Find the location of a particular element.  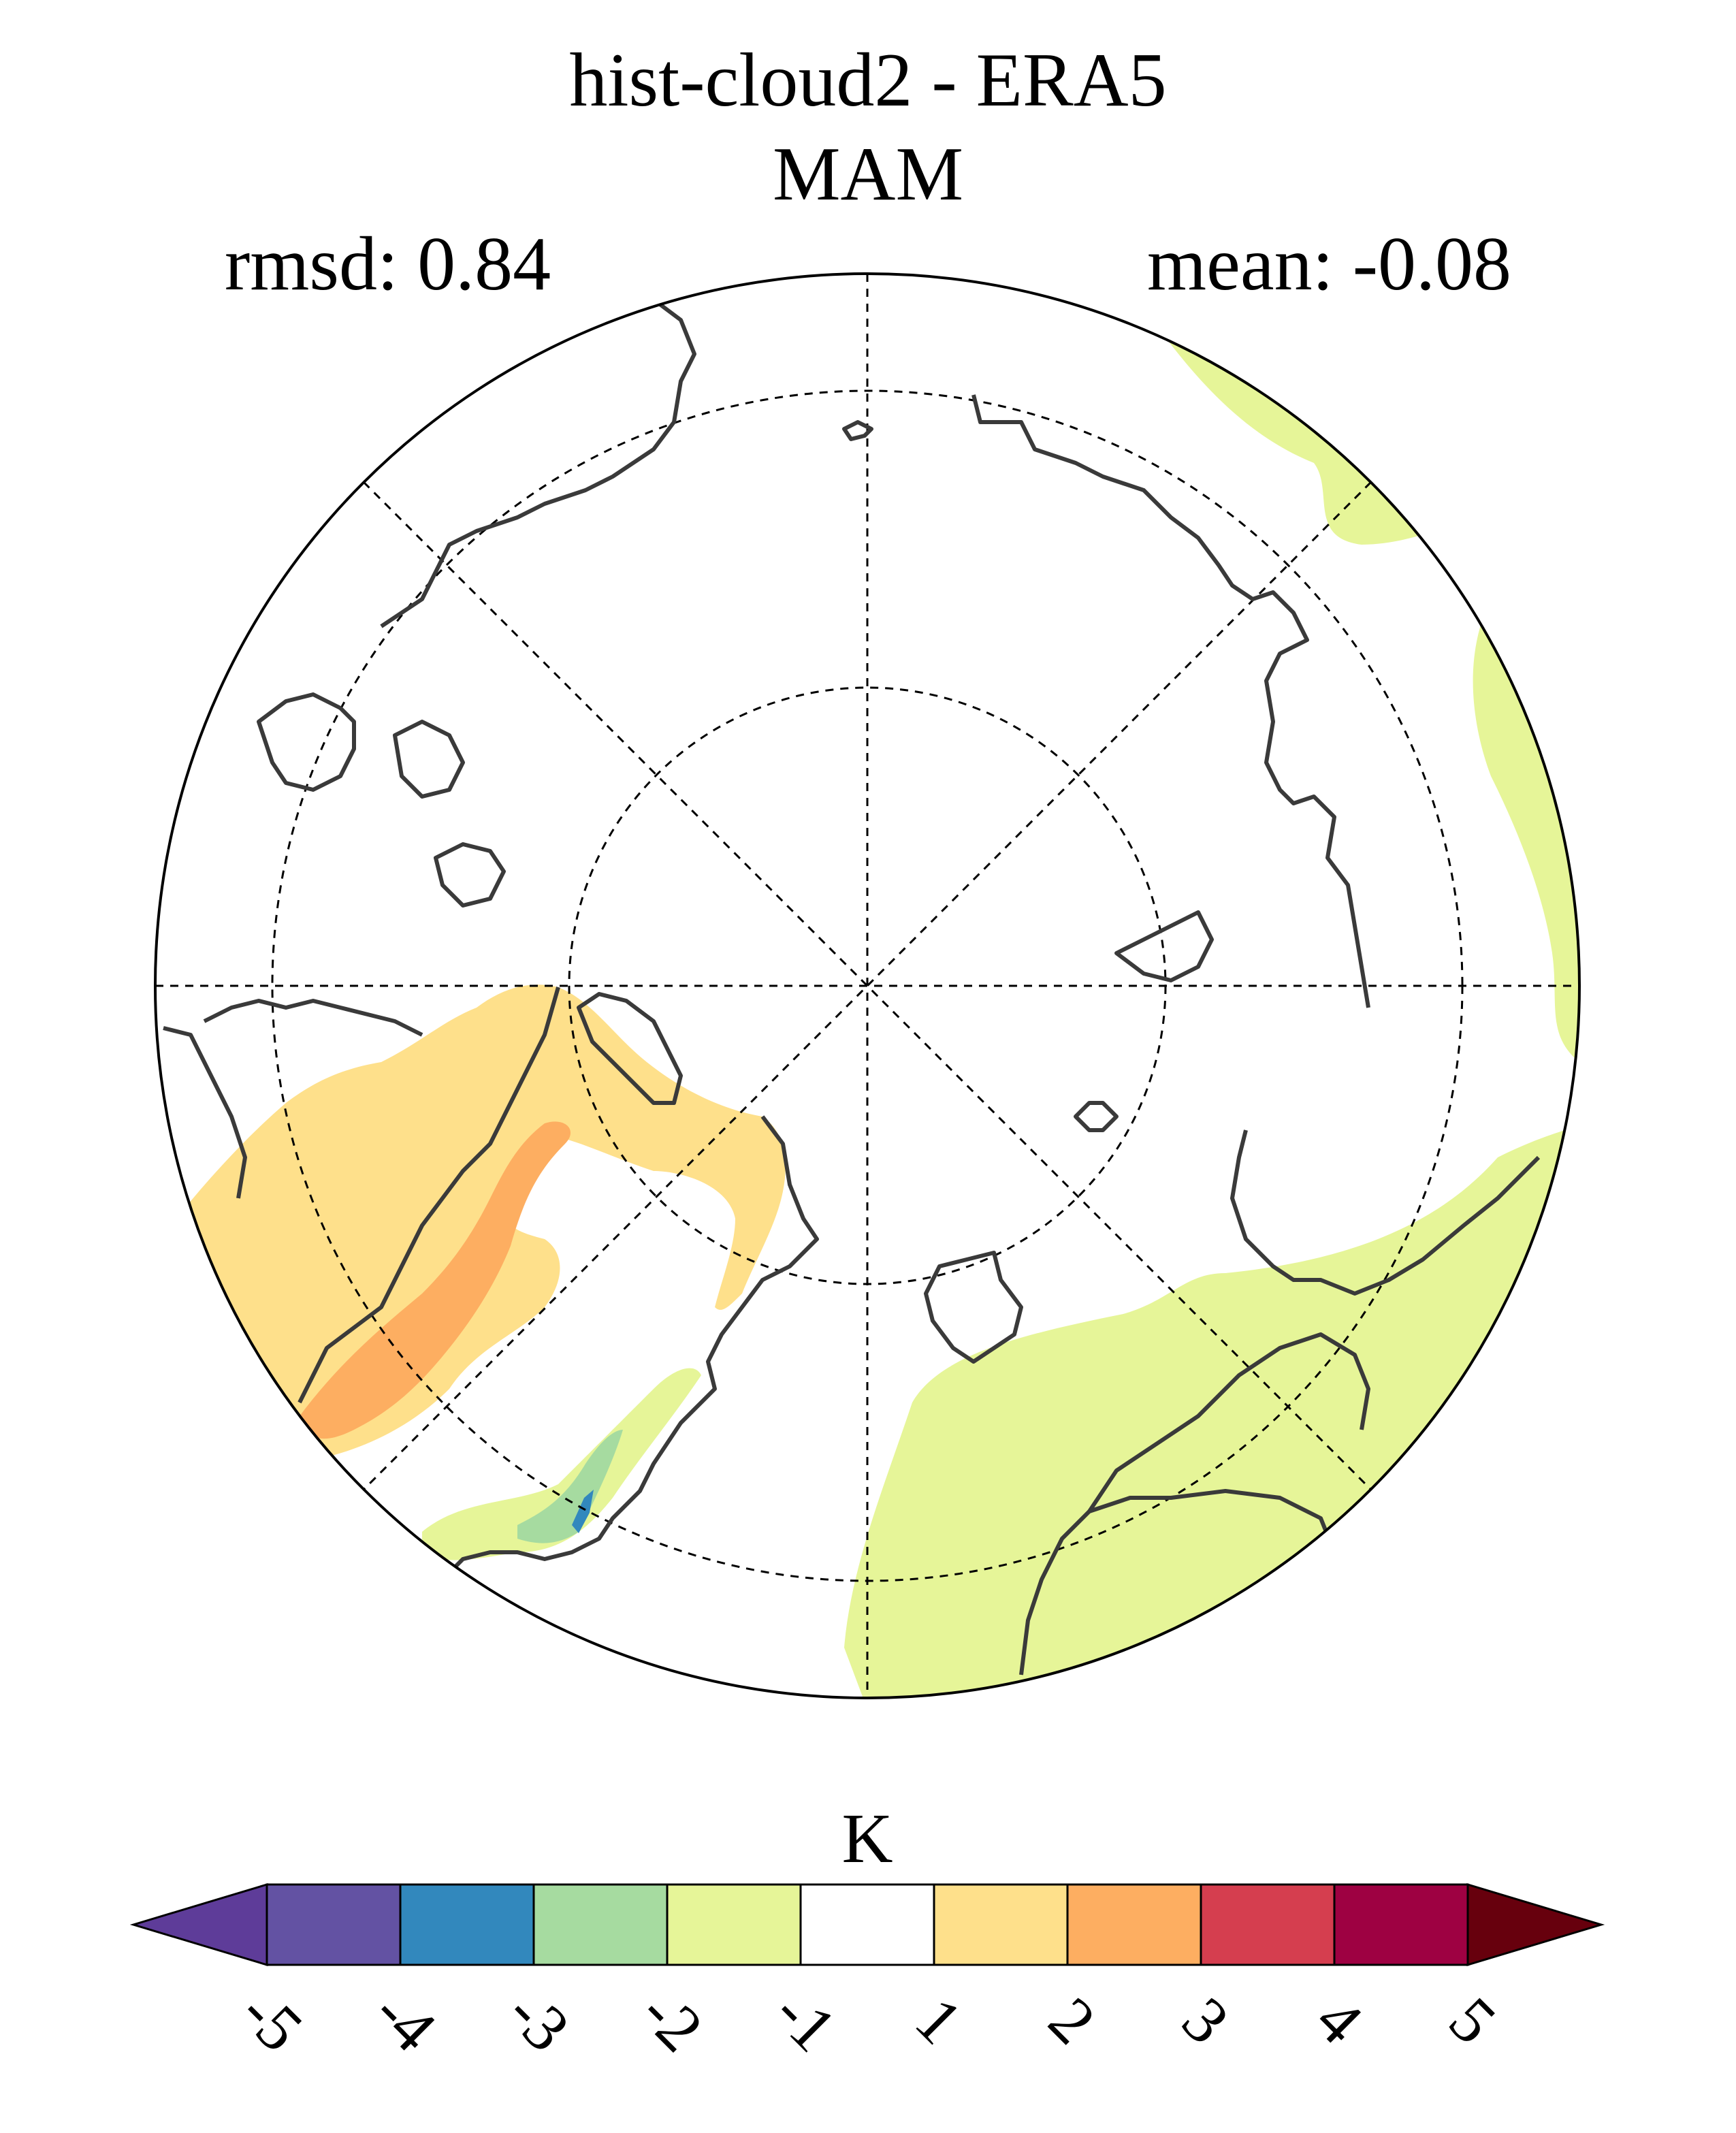

coastline-greenland is located at coordinates (1164, 946).